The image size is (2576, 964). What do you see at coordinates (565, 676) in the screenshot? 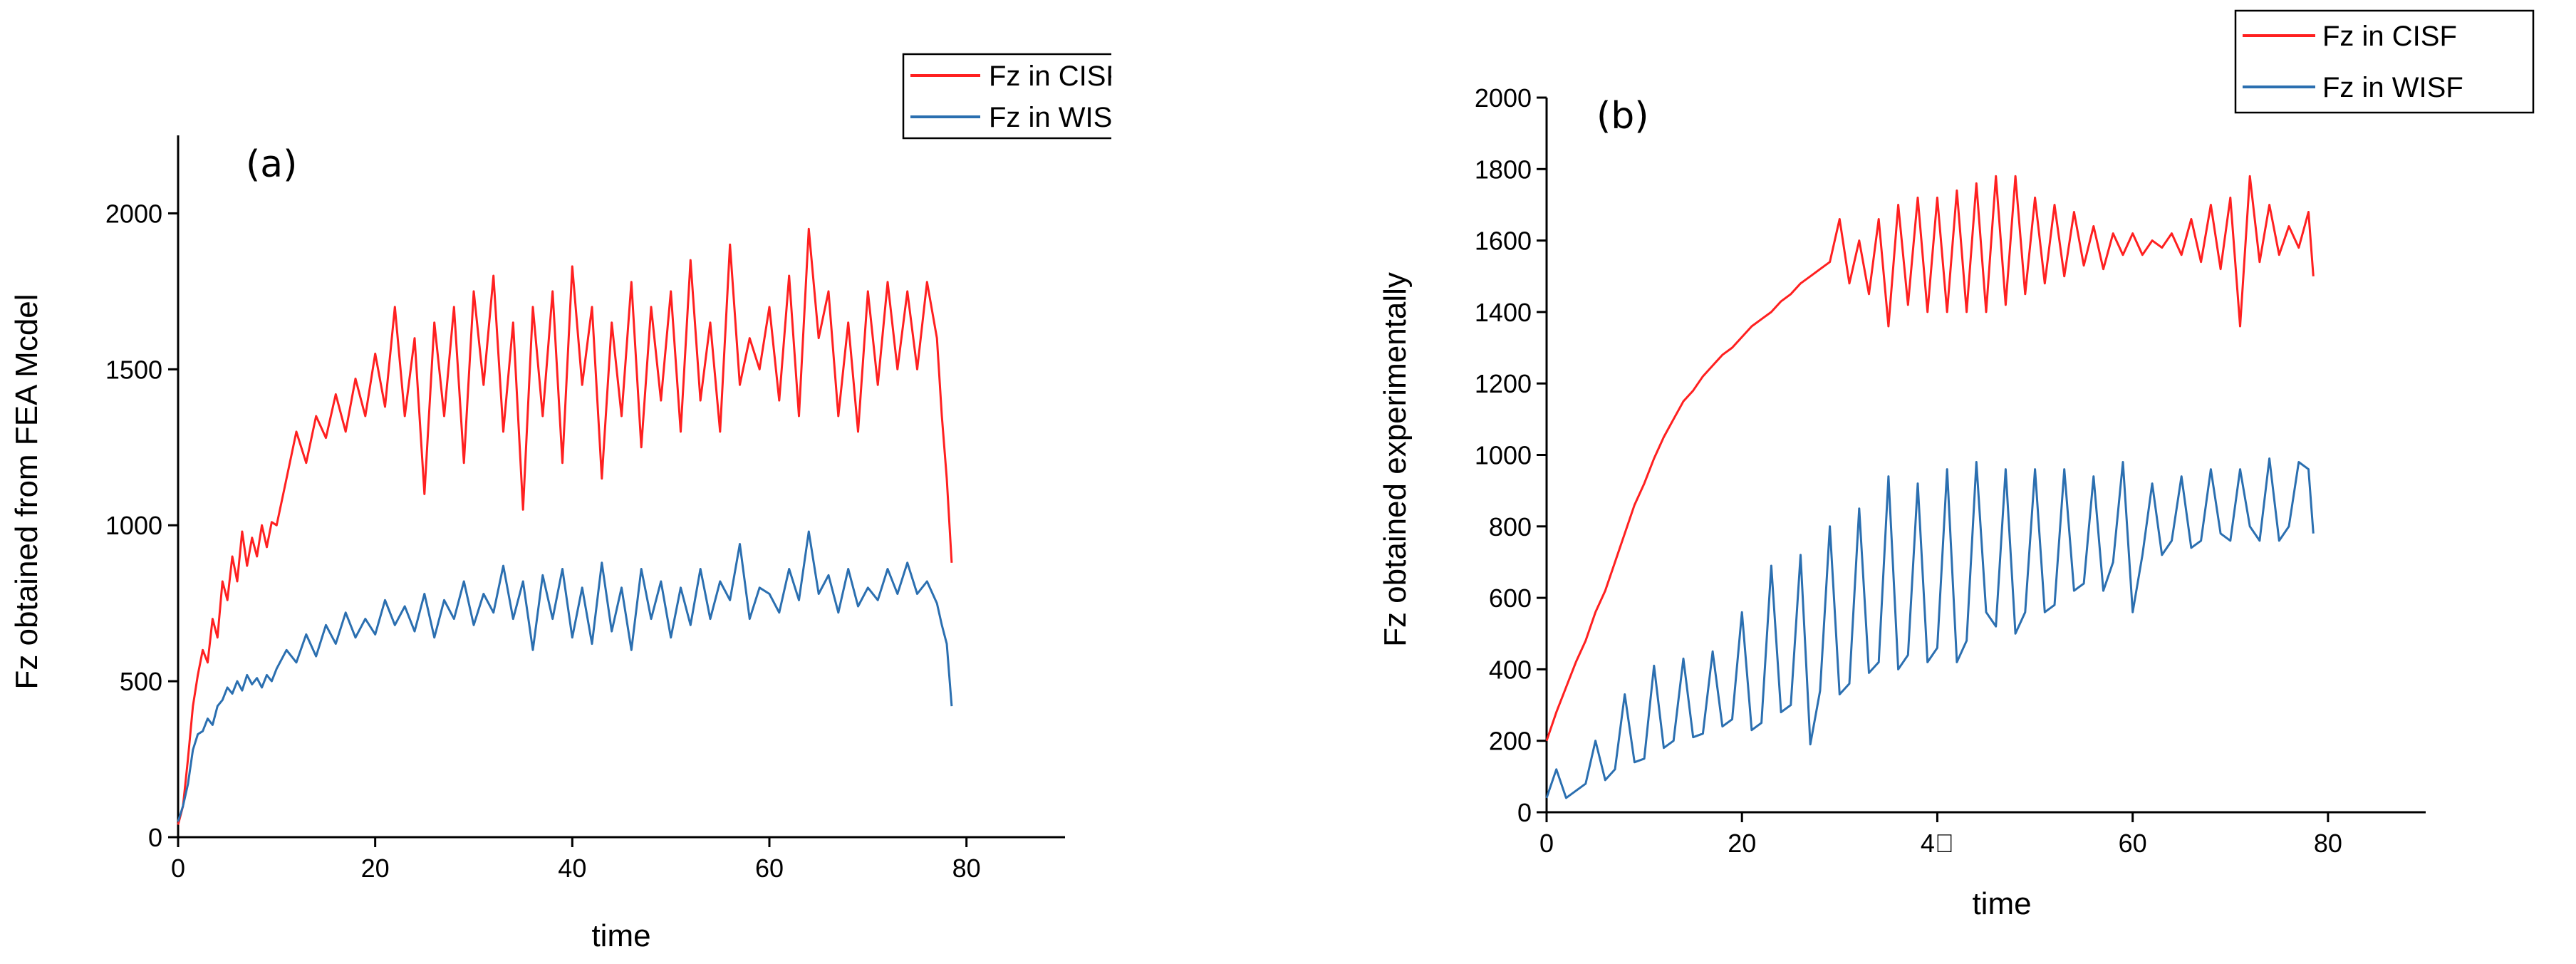
I see `chart-a-series-wisf` at bounding box center [565, 676].